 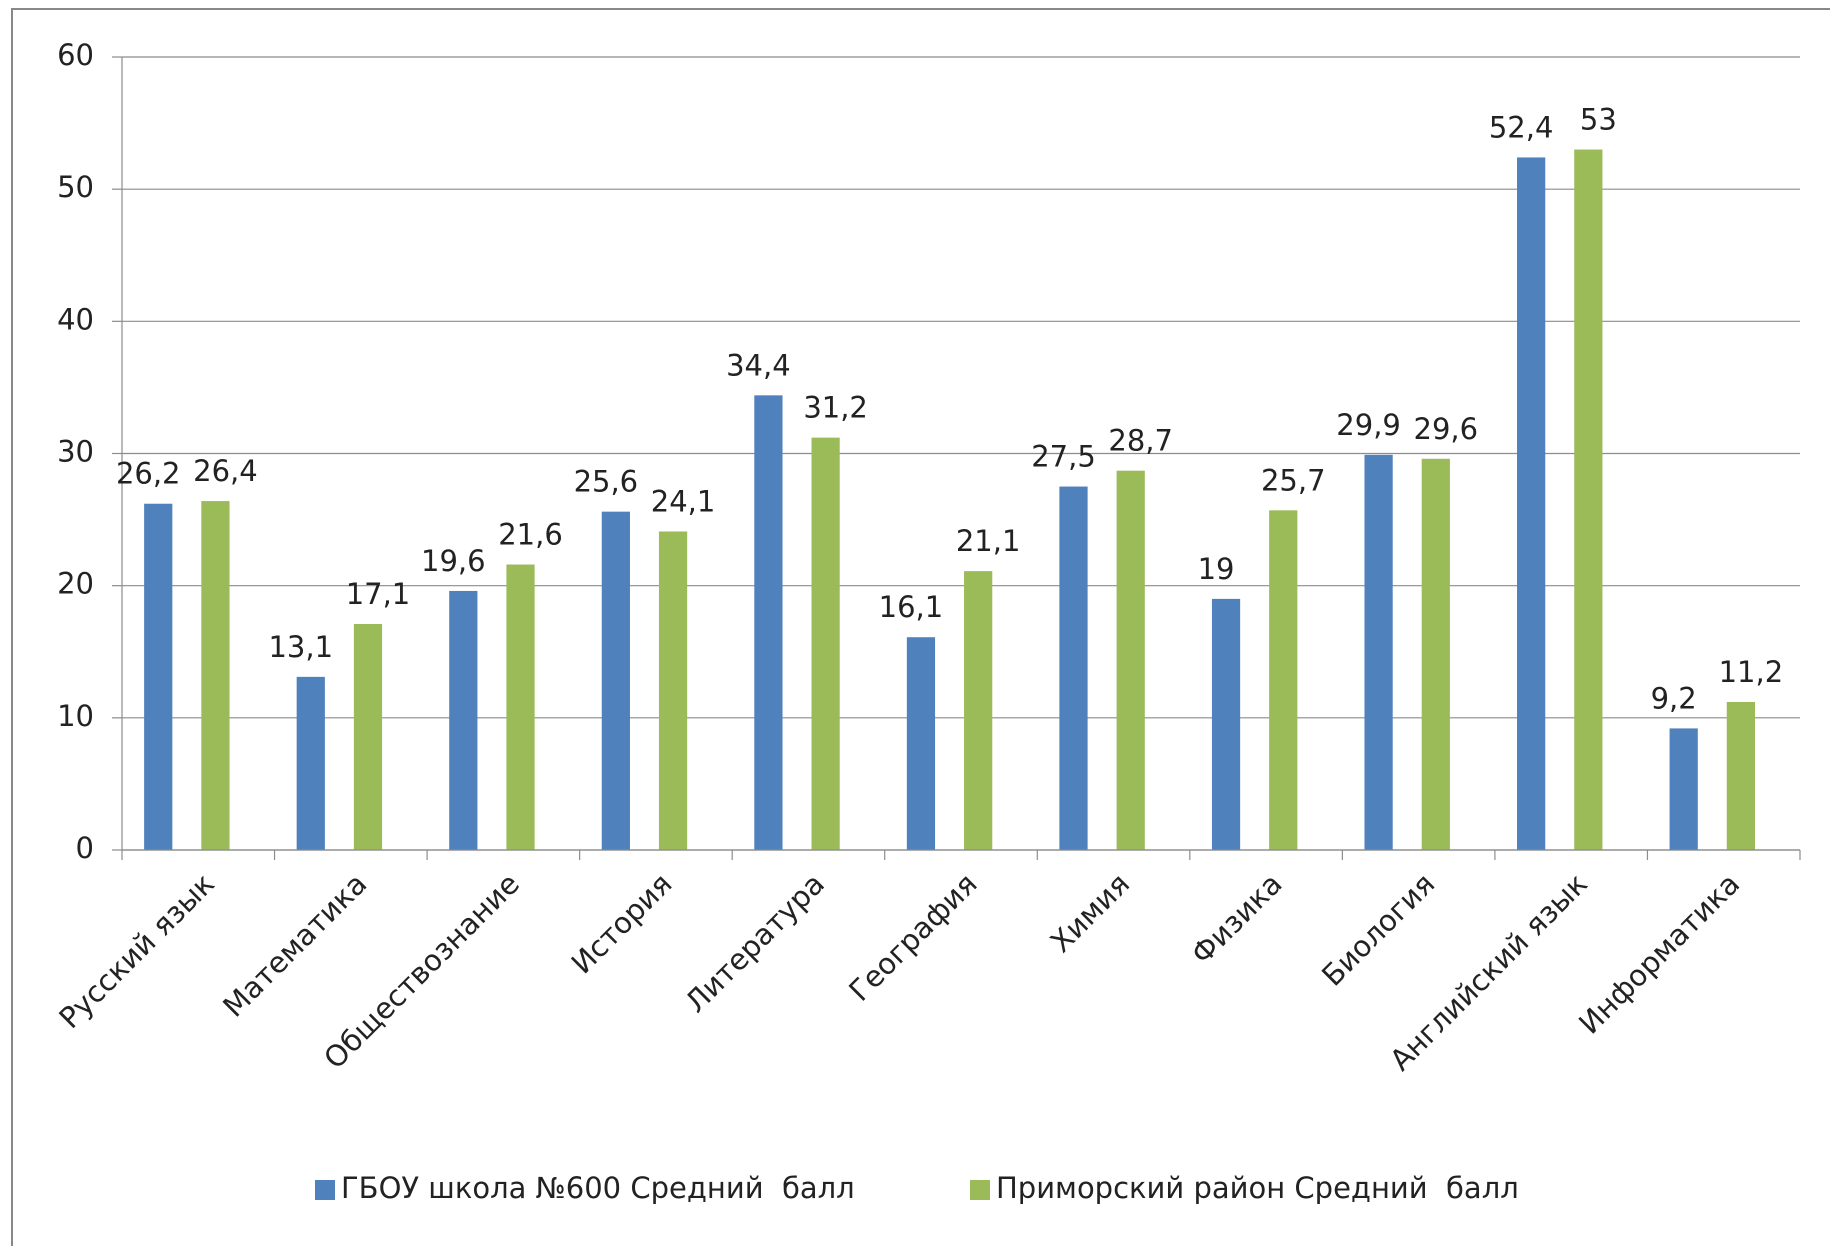 What do you see at coordinates (835, 408) in the screenshot?
I see `data-label: 31,2` at bounding box center [835, 408].